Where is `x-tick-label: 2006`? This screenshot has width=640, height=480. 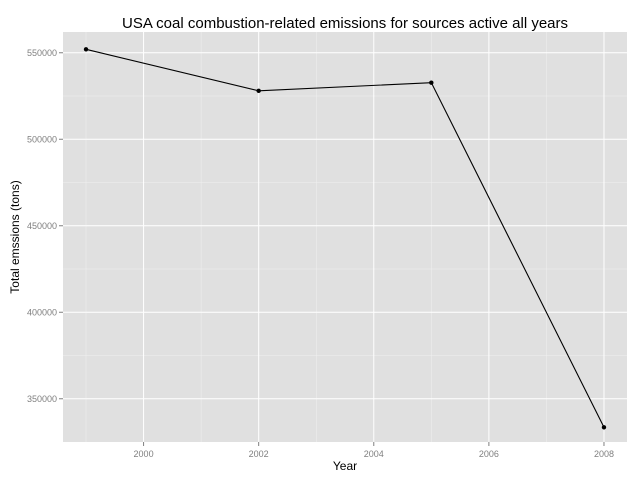 x-tick-label: 2006 is located at coordinates (489, 454).